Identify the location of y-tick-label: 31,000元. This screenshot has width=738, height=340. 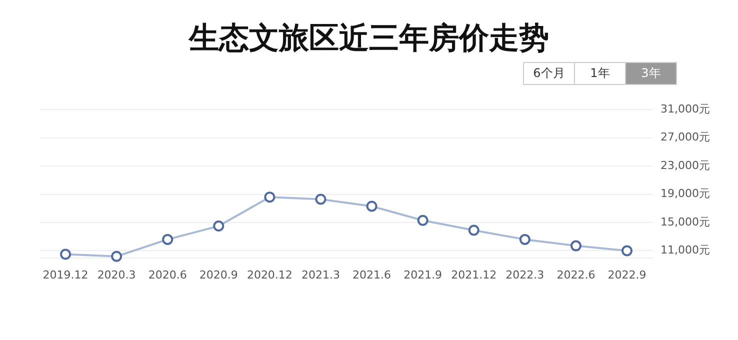
(685, 109).